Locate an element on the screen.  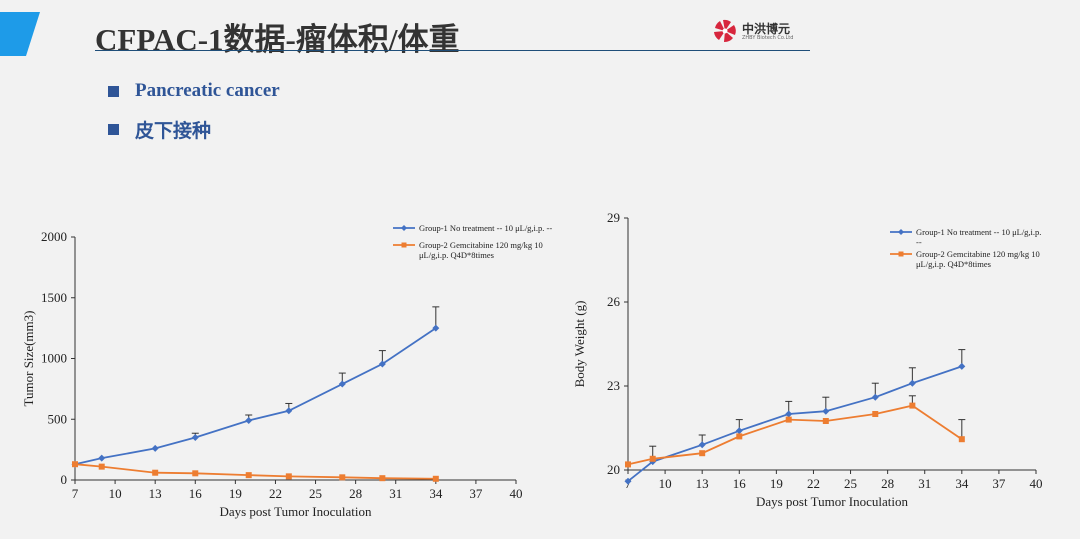
y-axis-label: Body Weight (g) is located at coordinates (579, 344).